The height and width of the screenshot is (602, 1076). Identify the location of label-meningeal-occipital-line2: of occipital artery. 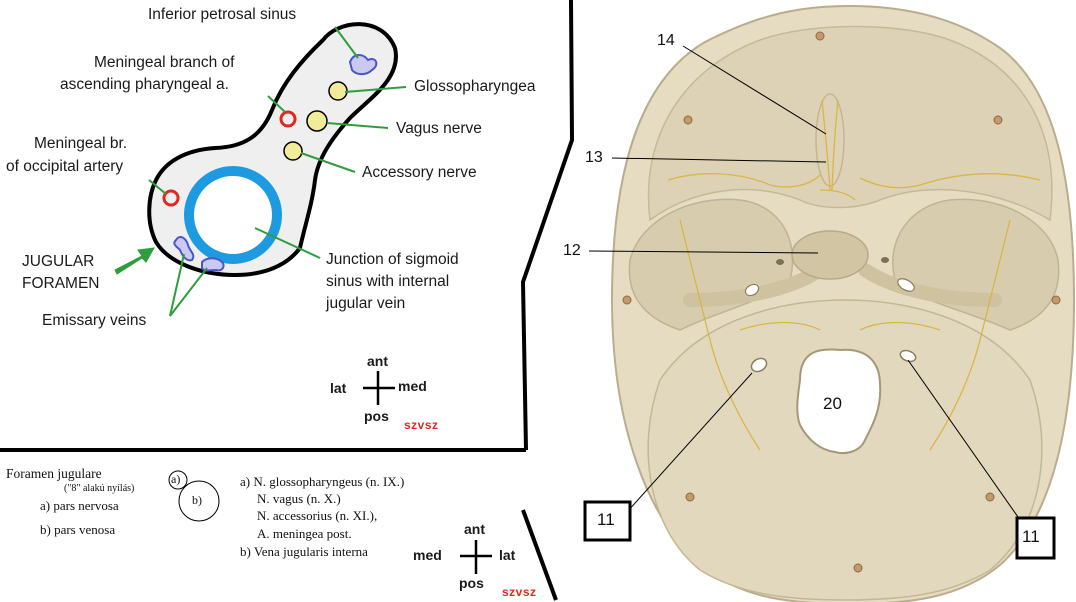
(65, 166).